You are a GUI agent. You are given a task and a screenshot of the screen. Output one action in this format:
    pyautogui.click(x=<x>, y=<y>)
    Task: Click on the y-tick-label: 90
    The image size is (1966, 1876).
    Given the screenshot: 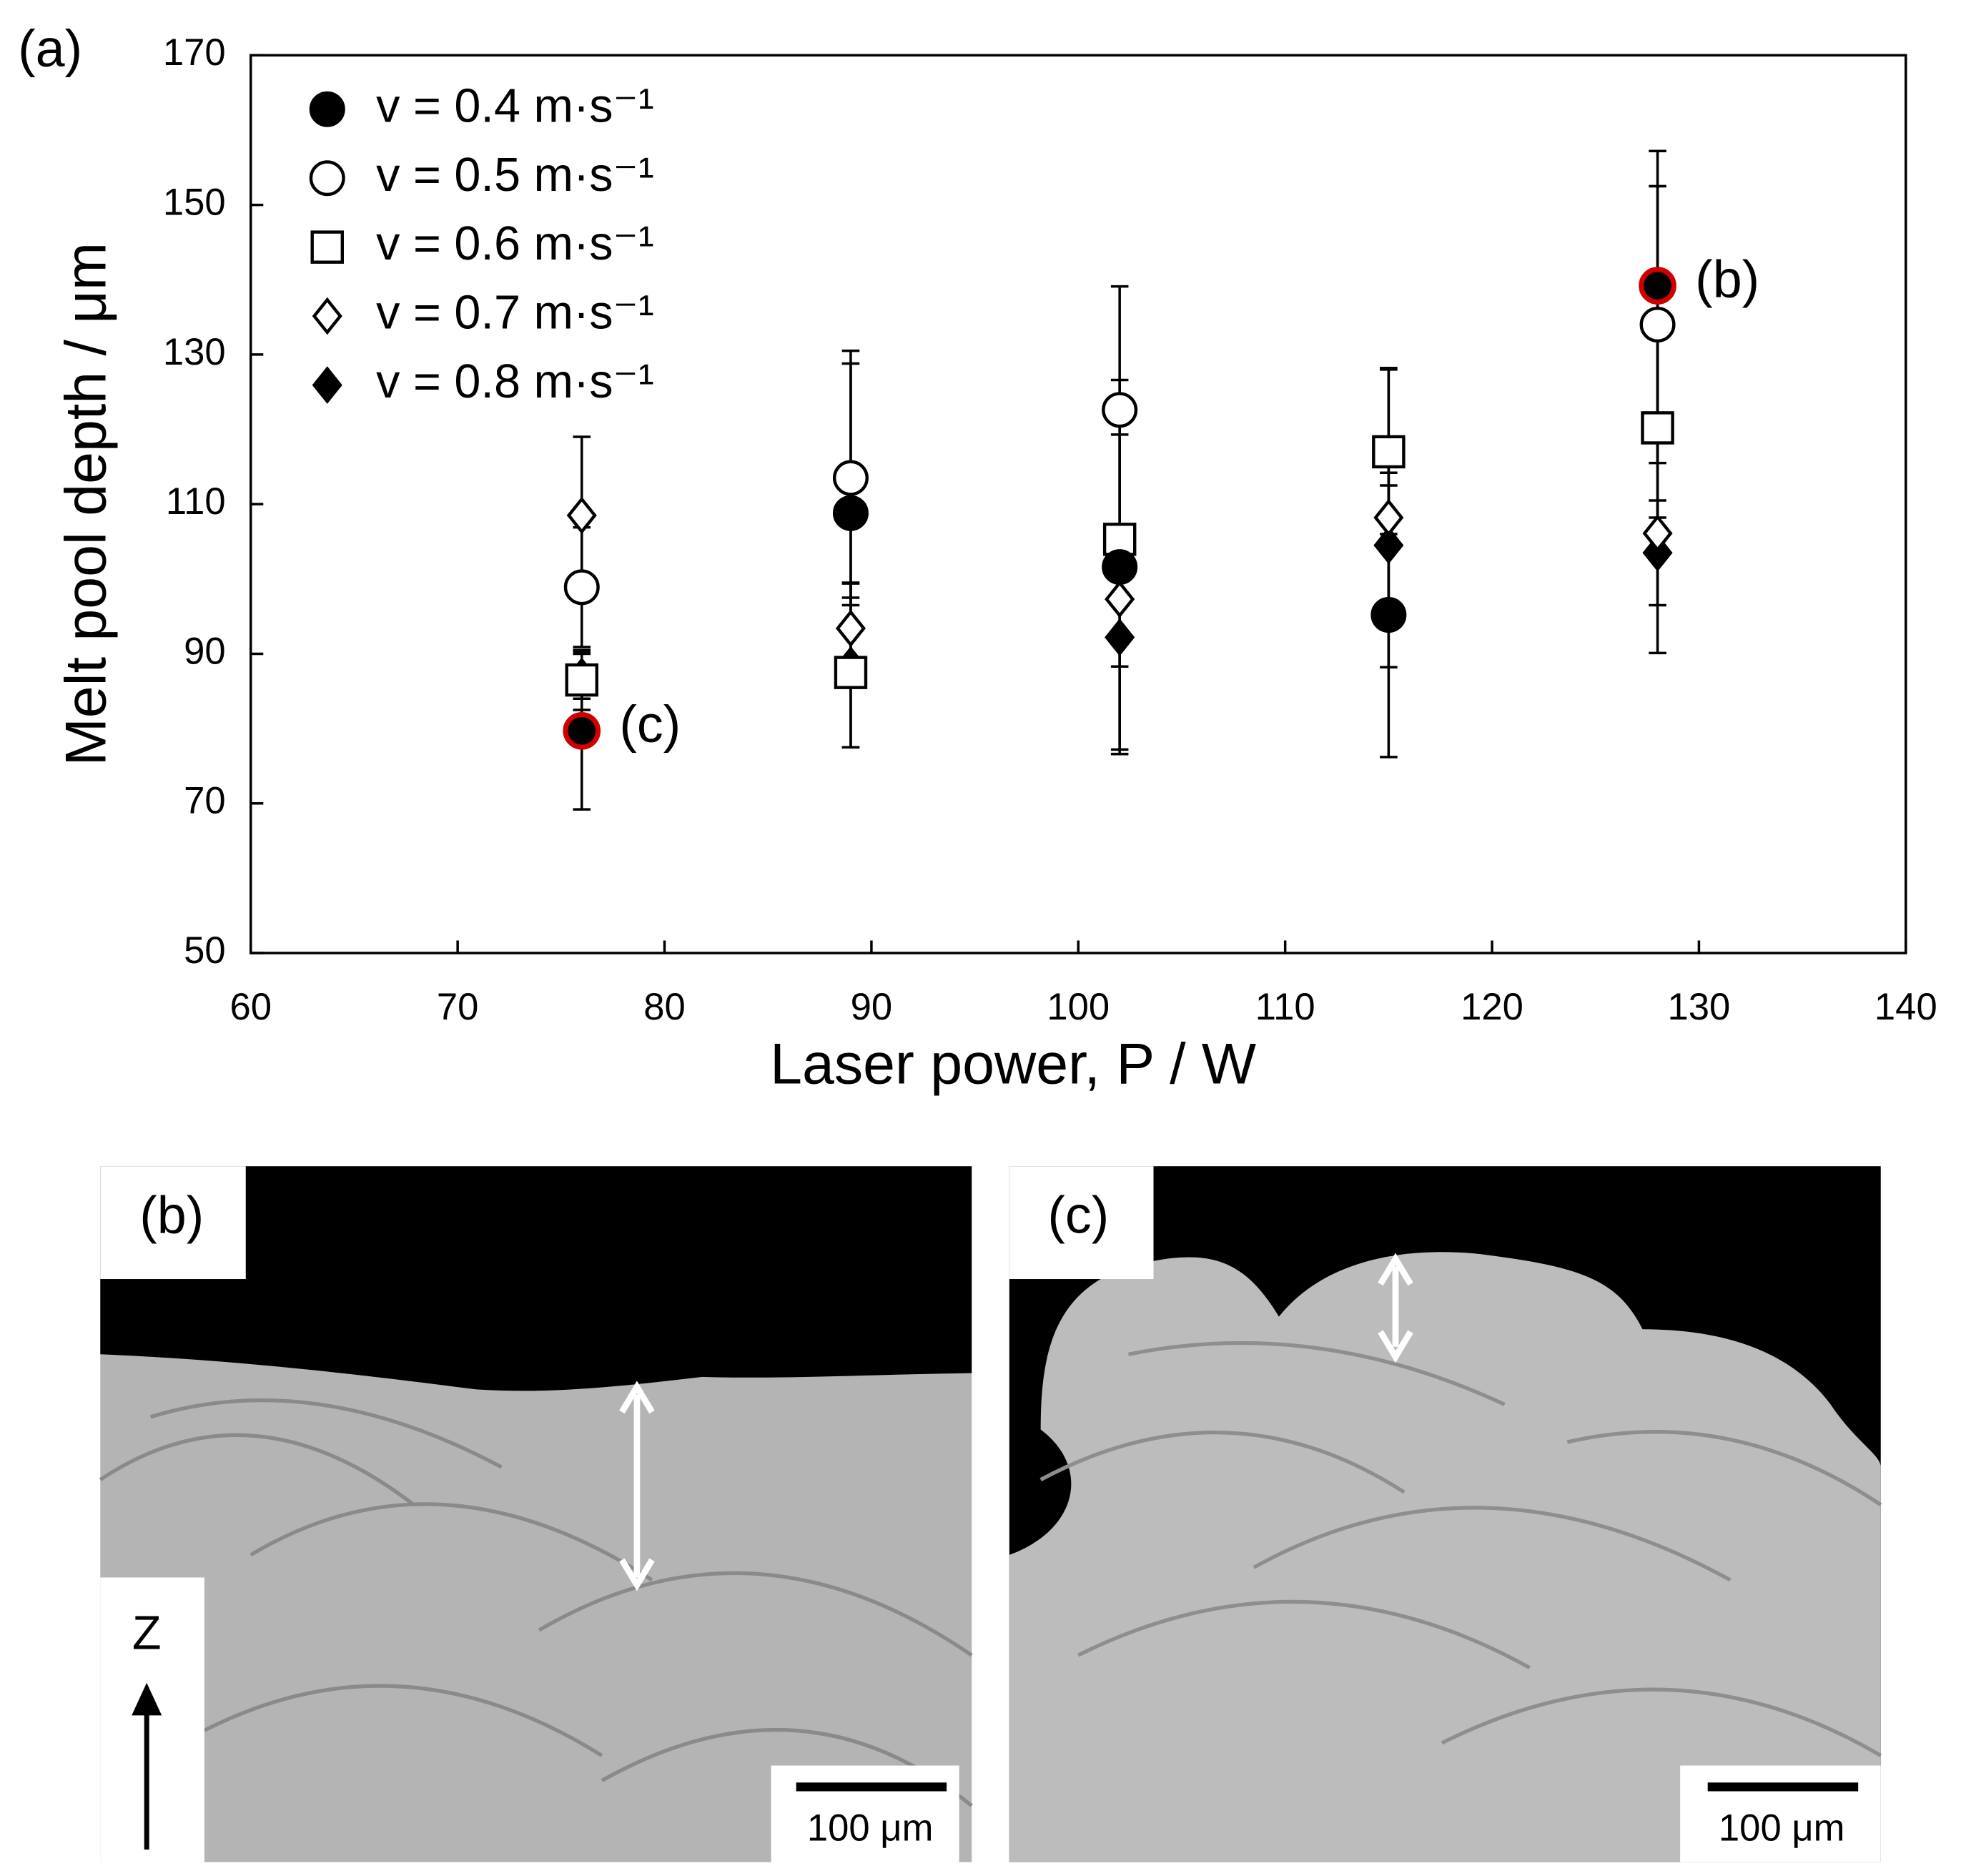 What is the action you would take?
    pyautogui.click(x=205, y=651)
    